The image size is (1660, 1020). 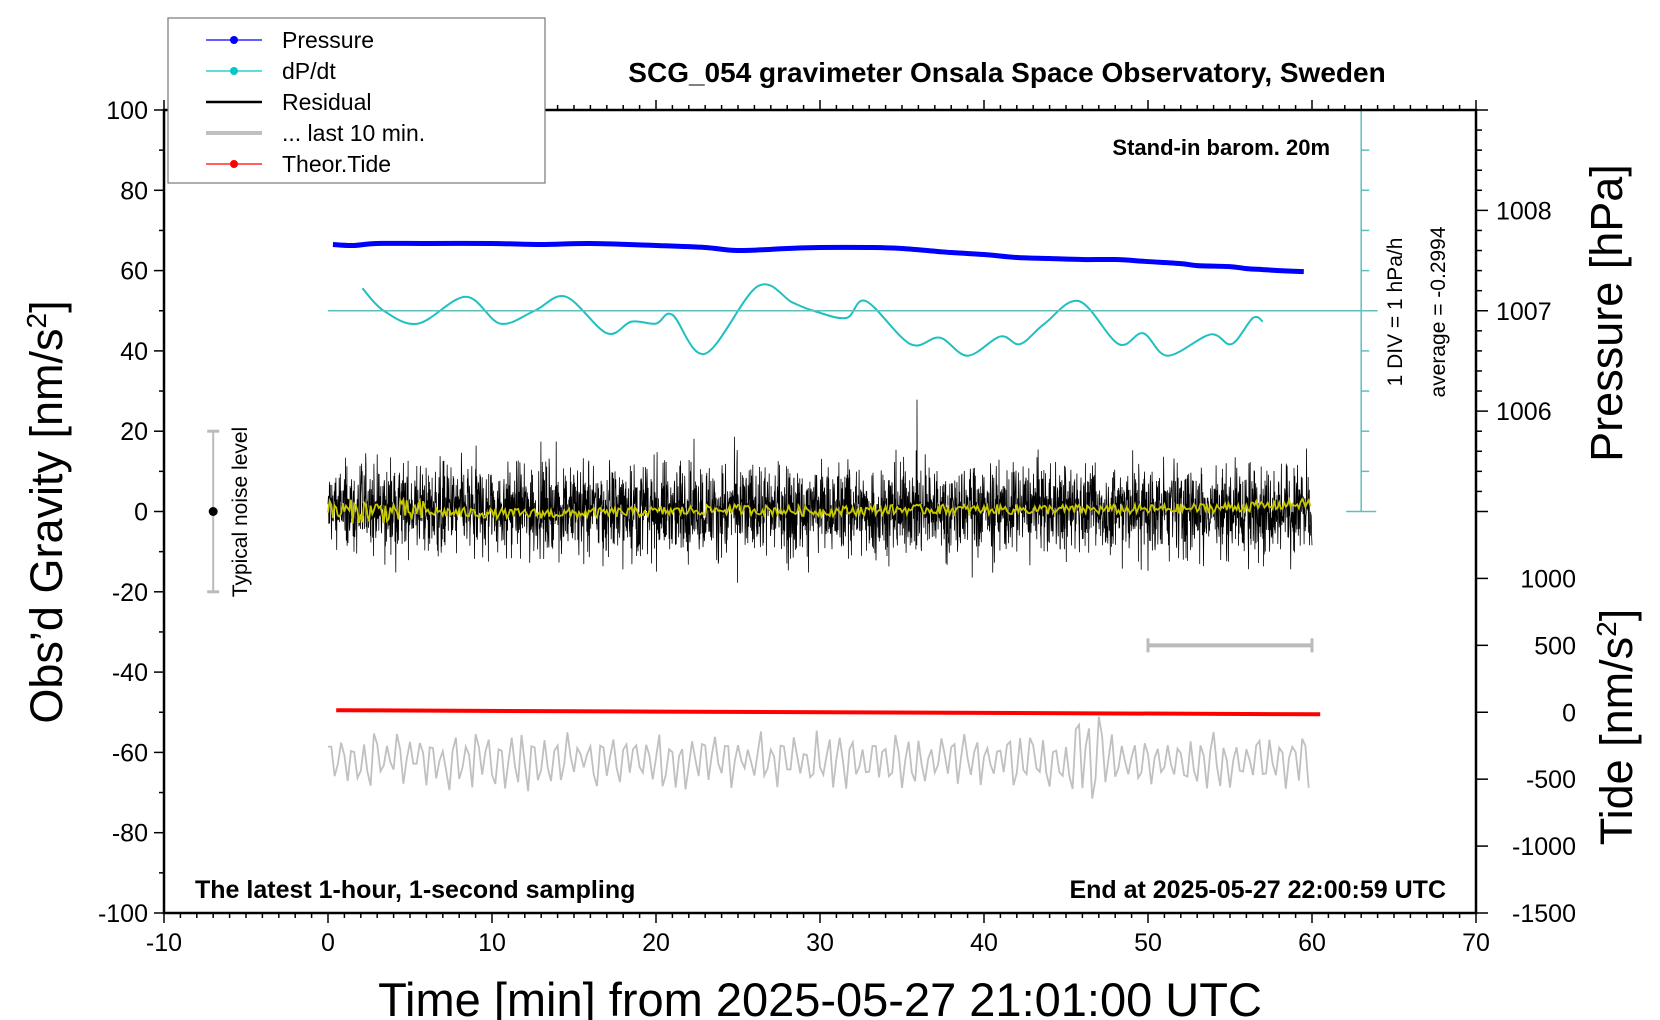 I want to click on legend-entry: Residual, so click(x=289, y=102).